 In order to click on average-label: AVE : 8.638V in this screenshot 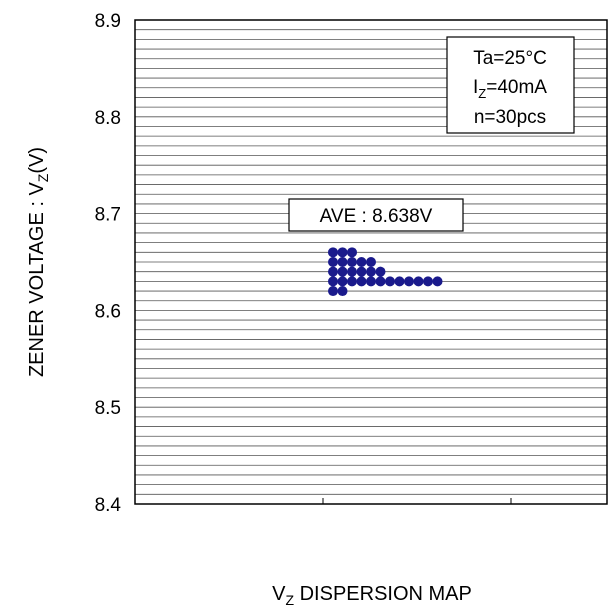, I will do `click(376, 216)`.